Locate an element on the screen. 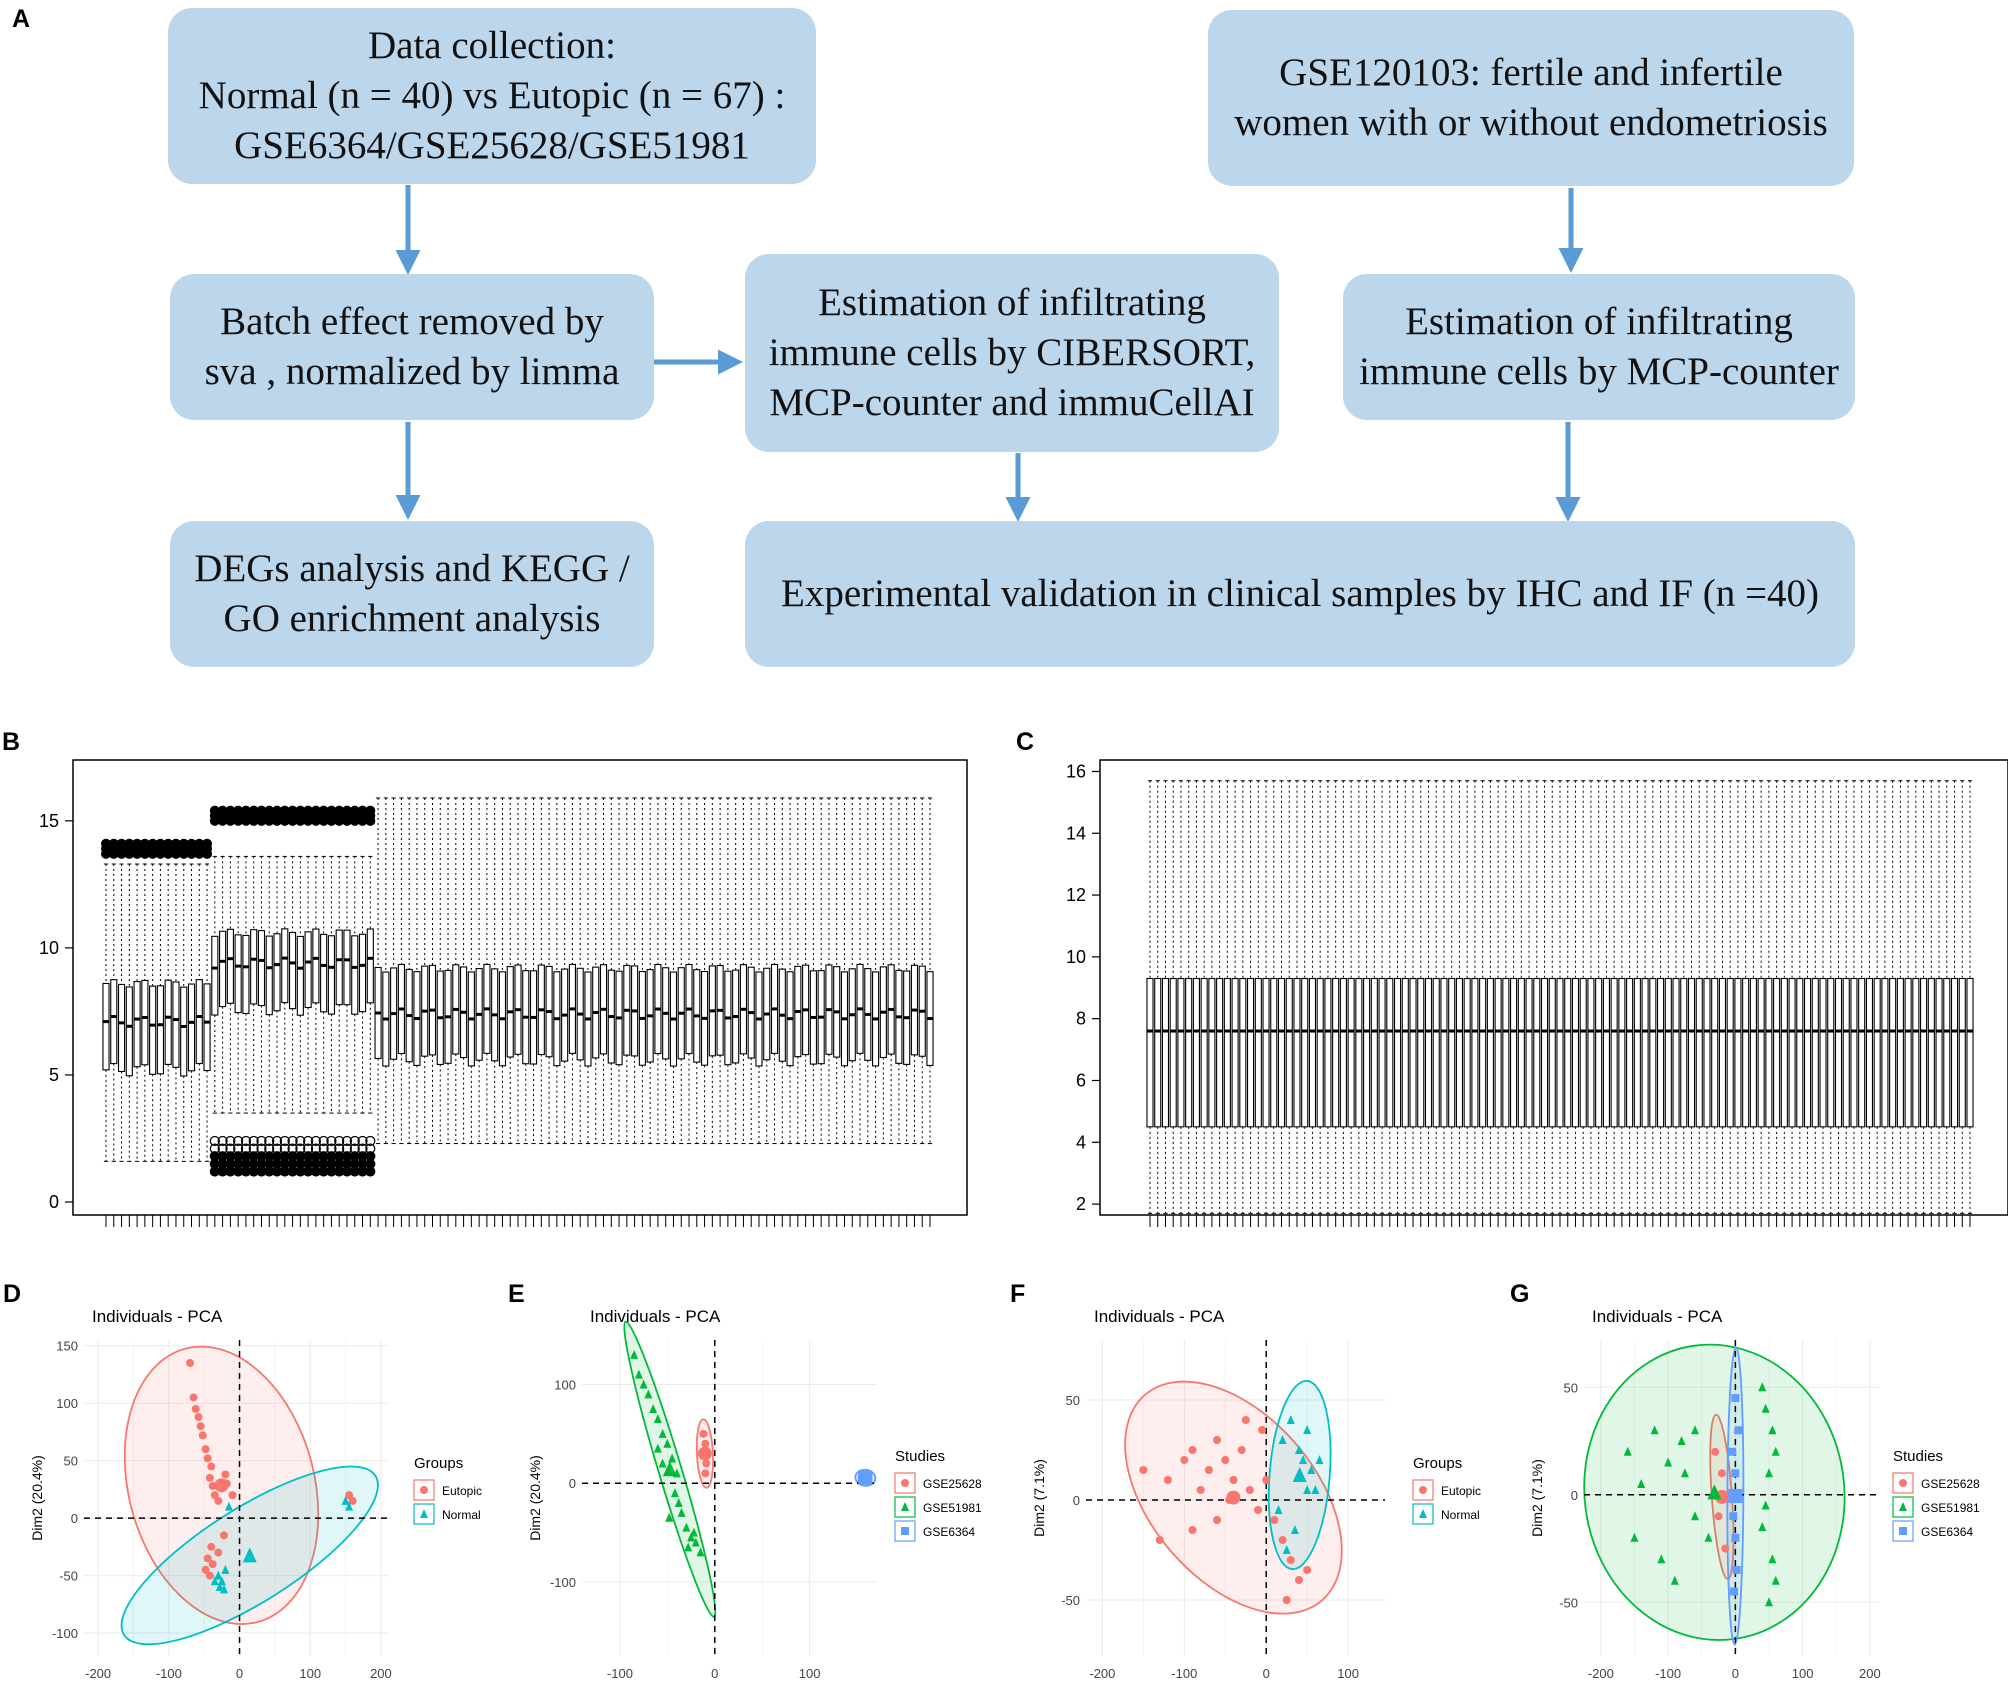 The height and width of the screenshot is (1685, 2008). y-tick-label: 100 is located at coordinates (67, 1403).